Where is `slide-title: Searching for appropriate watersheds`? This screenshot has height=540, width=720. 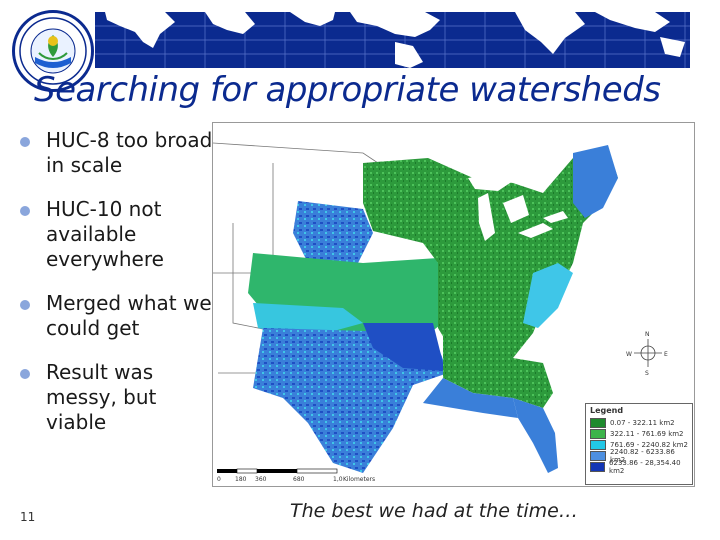 slide-title: Searching for appropriate watersheds is located at coordinates (347, 90).